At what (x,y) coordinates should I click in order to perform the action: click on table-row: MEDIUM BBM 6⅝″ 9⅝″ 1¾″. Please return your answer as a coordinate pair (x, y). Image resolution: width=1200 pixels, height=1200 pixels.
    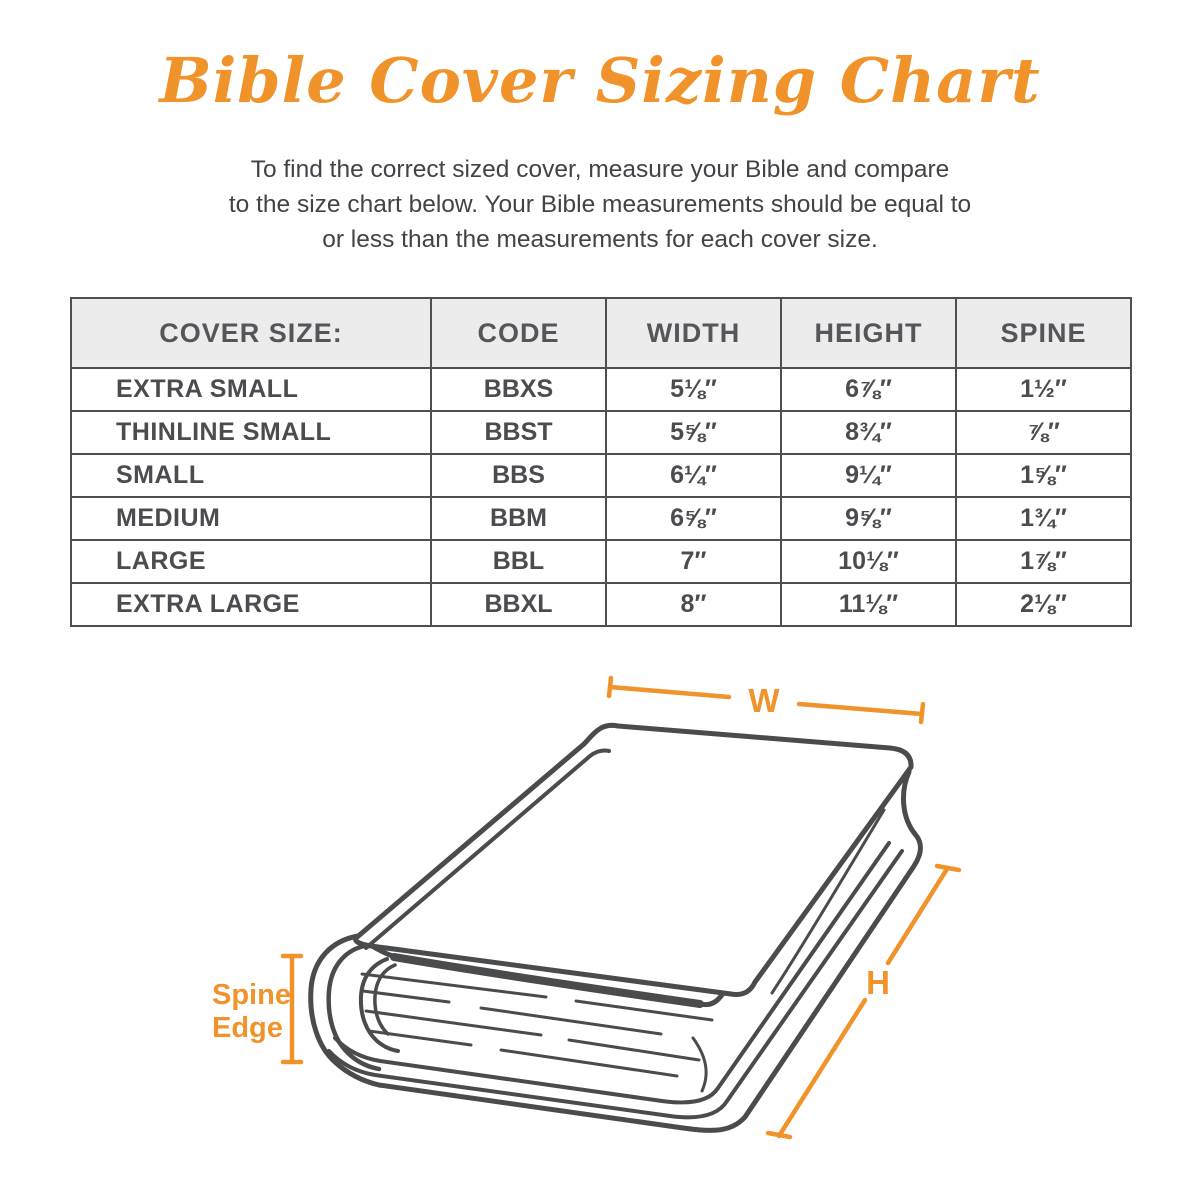
    Looking at the image, I should click on (601, 518).